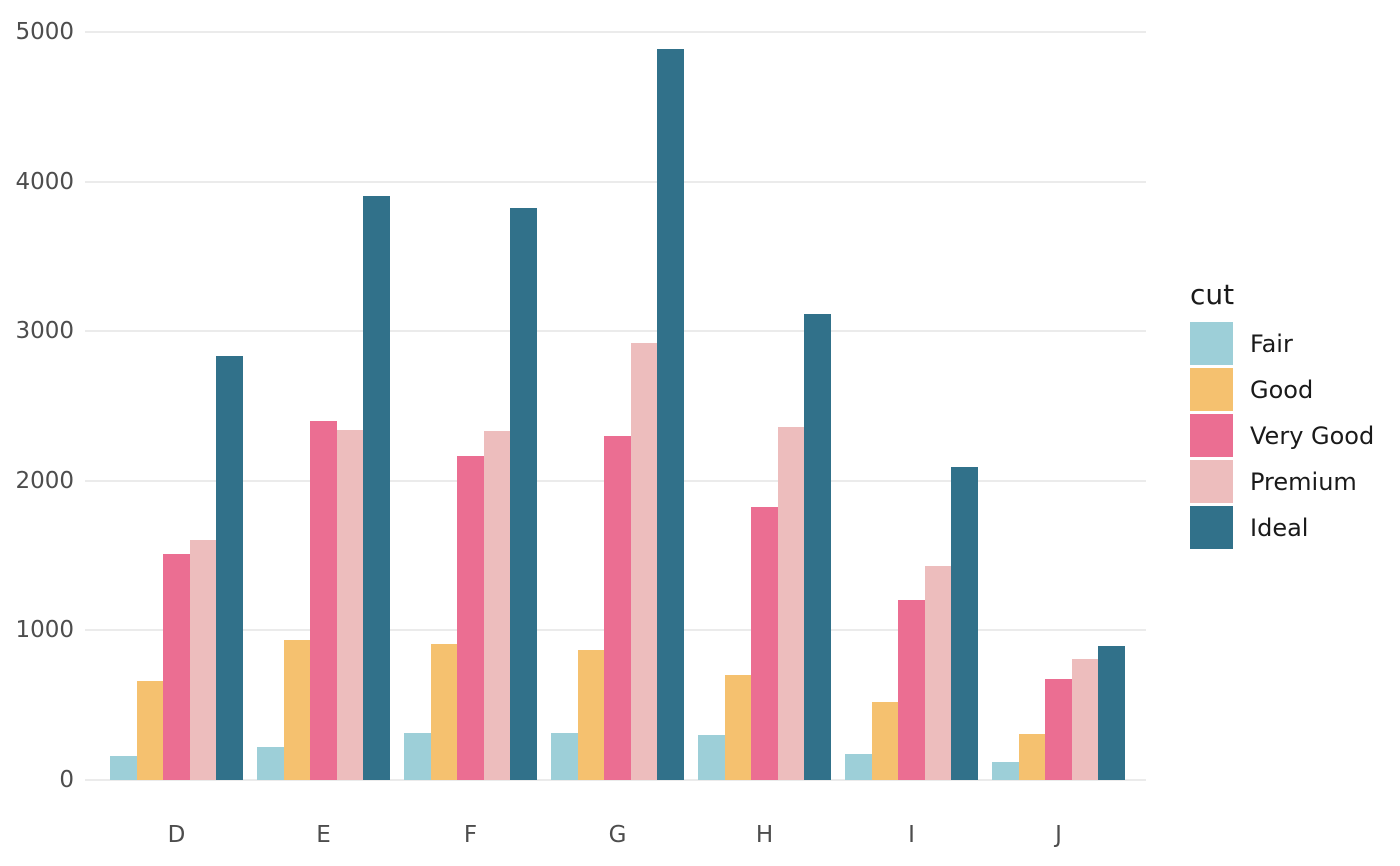  I want to click on bar-I-good, so click(885, 740).